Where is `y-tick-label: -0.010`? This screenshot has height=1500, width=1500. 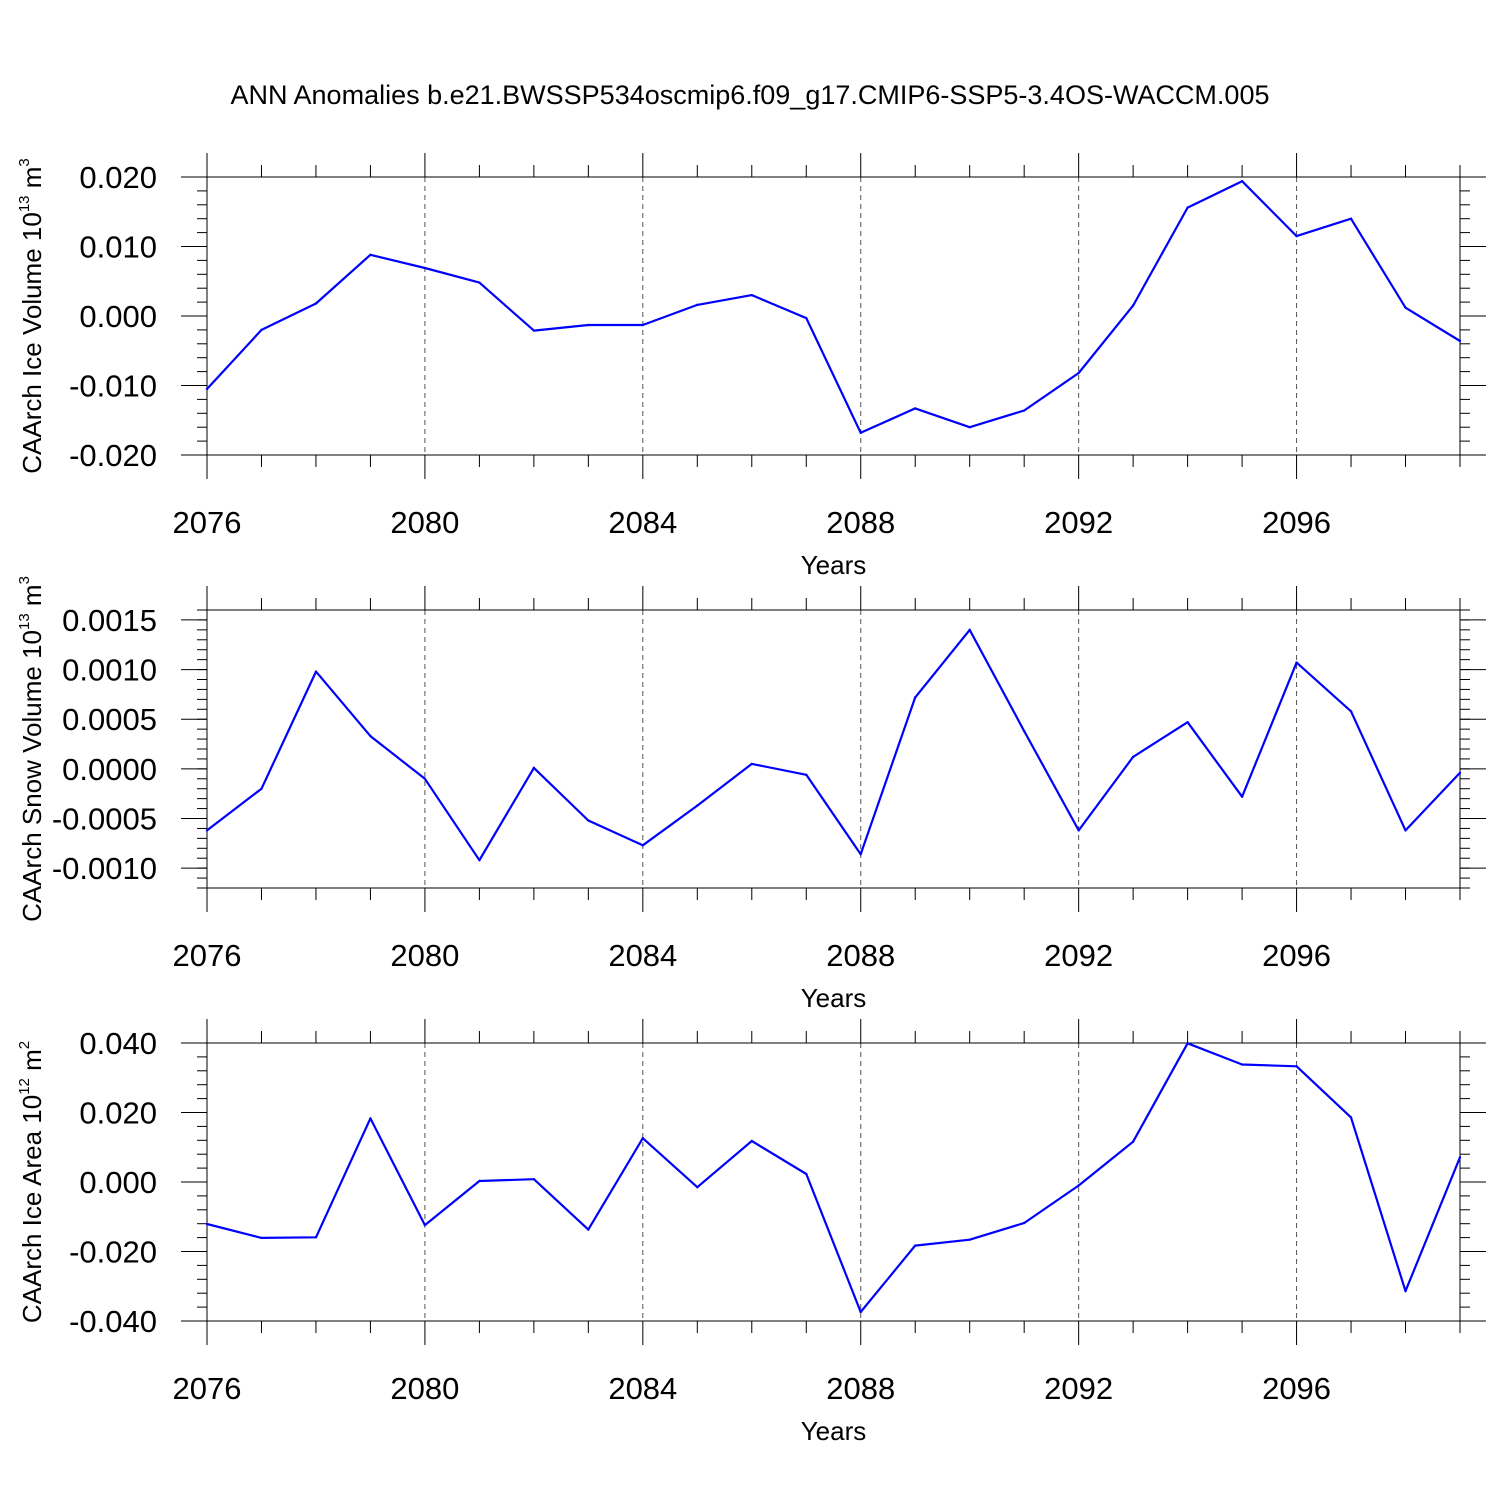 y-tick-label: -0.010 is located at coordinates (113, 386).